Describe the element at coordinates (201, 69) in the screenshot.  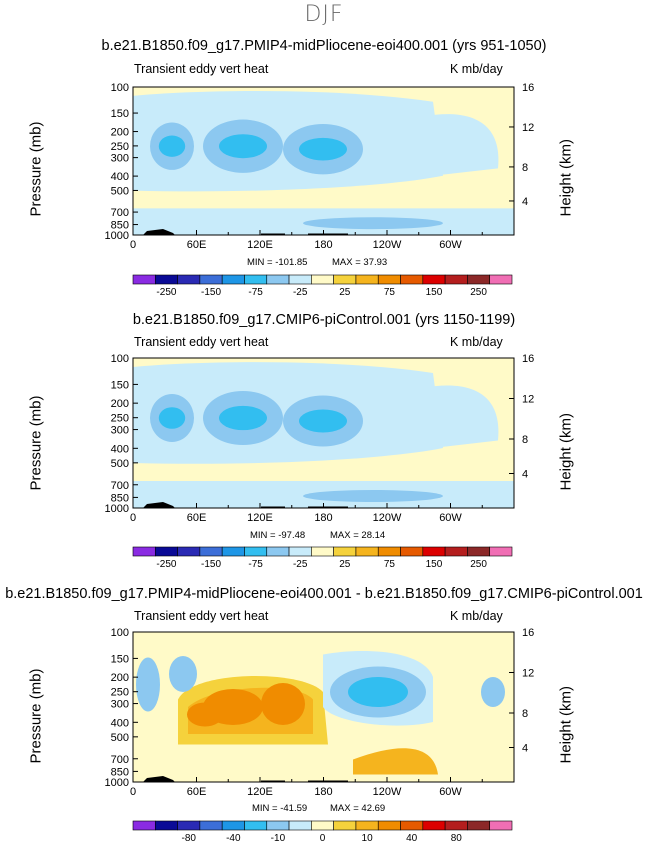
I see `panel-1-subtitle-left: Transient eddy vert heat` at that location.